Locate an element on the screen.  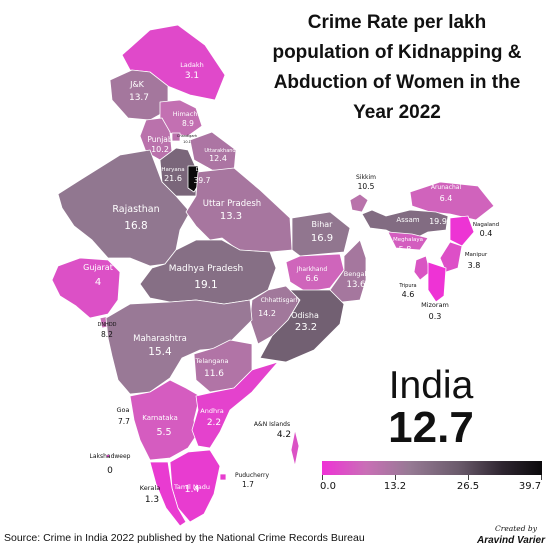
region-value-label: 1.7 is located at coordinates (248, 484).